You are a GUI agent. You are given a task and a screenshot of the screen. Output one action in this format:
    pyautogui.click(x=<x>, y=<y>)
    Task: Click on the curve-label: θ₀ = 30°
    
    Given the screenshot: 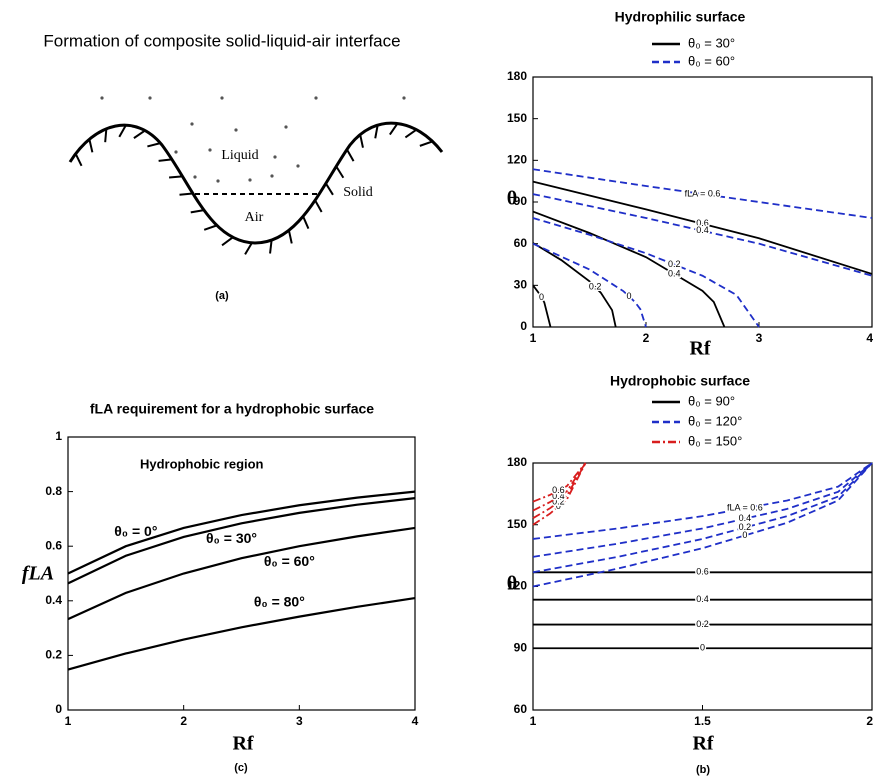 What is the action you would take?
    pyautogui.click(x=231, y=538)
    